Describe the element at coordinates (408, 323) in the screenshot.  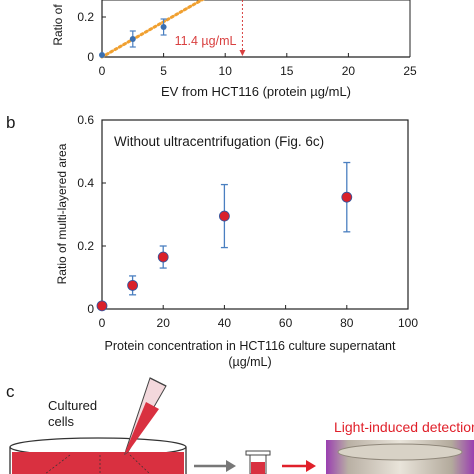
I see `panel-b-x-tick-label: 100` at that location.